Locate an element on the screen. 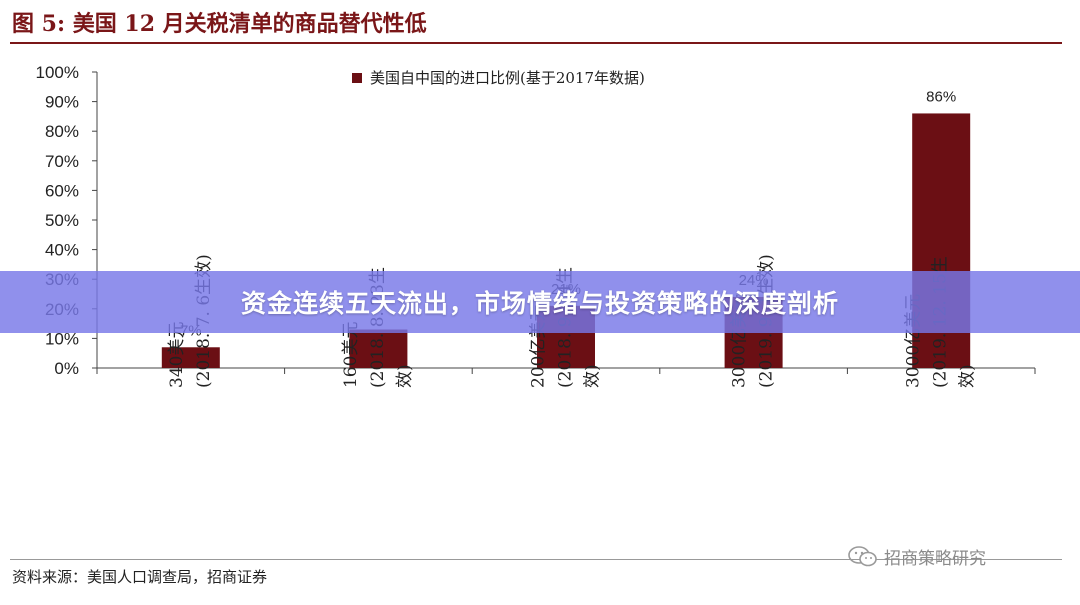 This screenshot has height=605, width=1080. headline-banner: 资金连续五天流出，市场情绪与投资策略的深度剖析 is located at coordinates (540, 302).